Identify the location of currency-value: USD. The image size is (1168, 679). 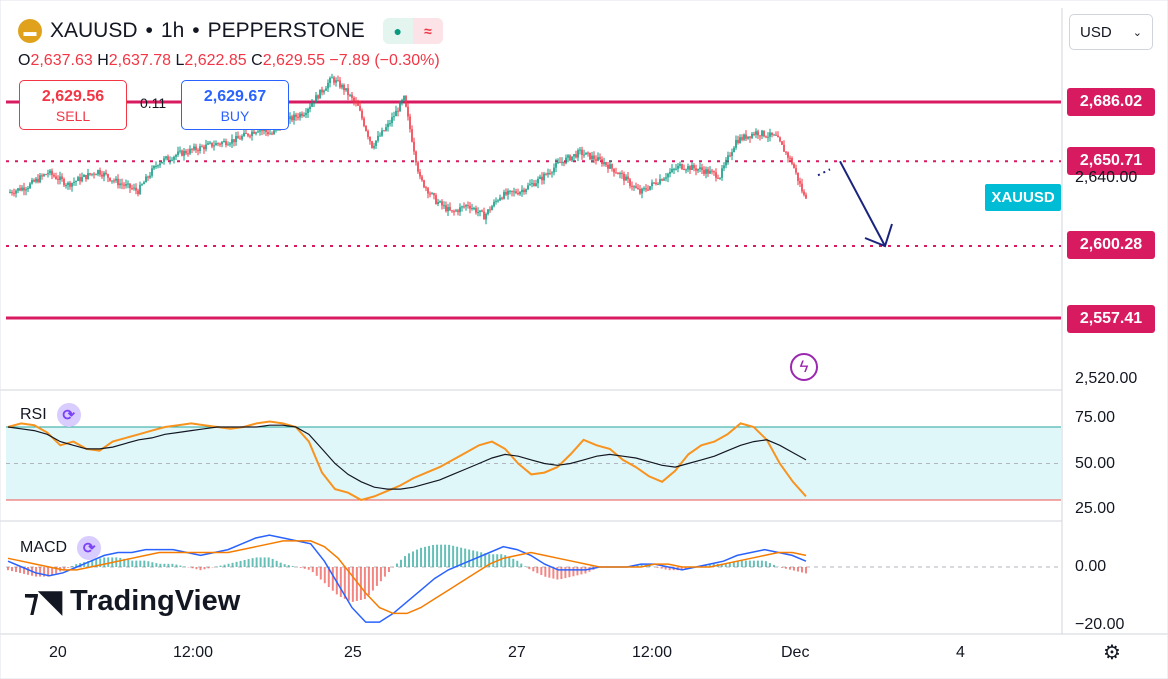
(1096, 32).